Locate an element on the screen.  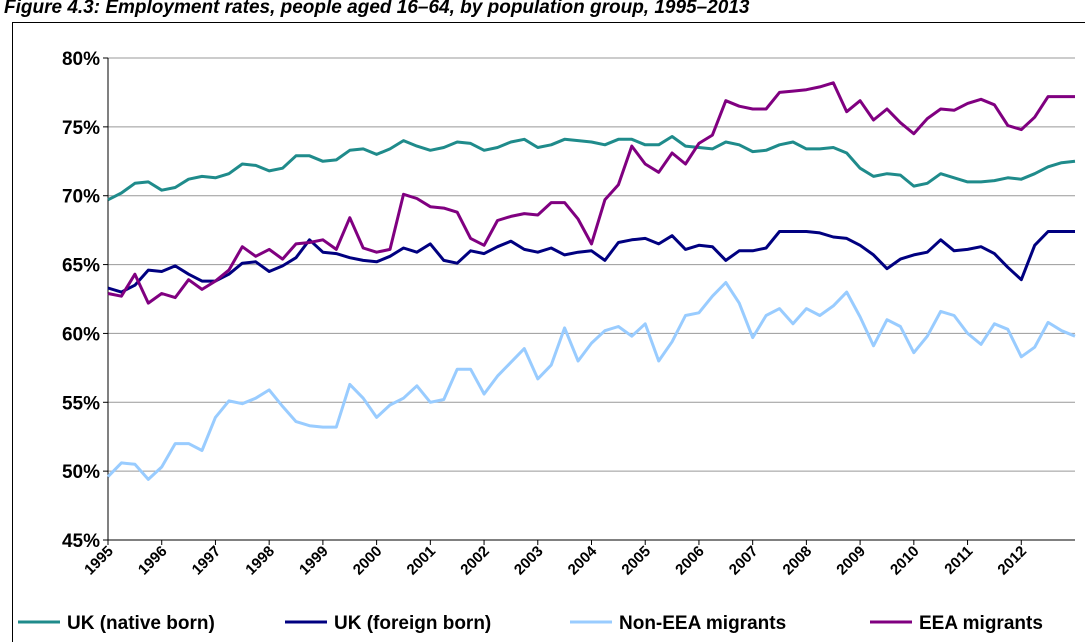
legend-label: UK (native born) is located at coordinates (141, 623).